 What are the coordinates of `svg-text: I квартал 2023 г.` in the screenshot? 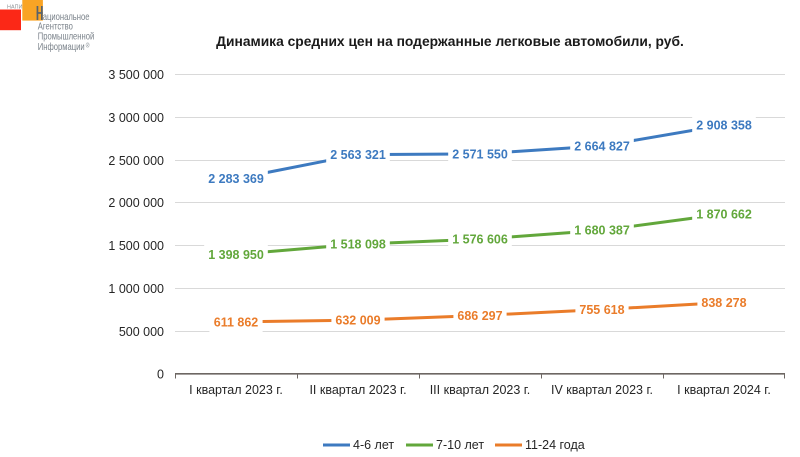 It's located at (236, 390).